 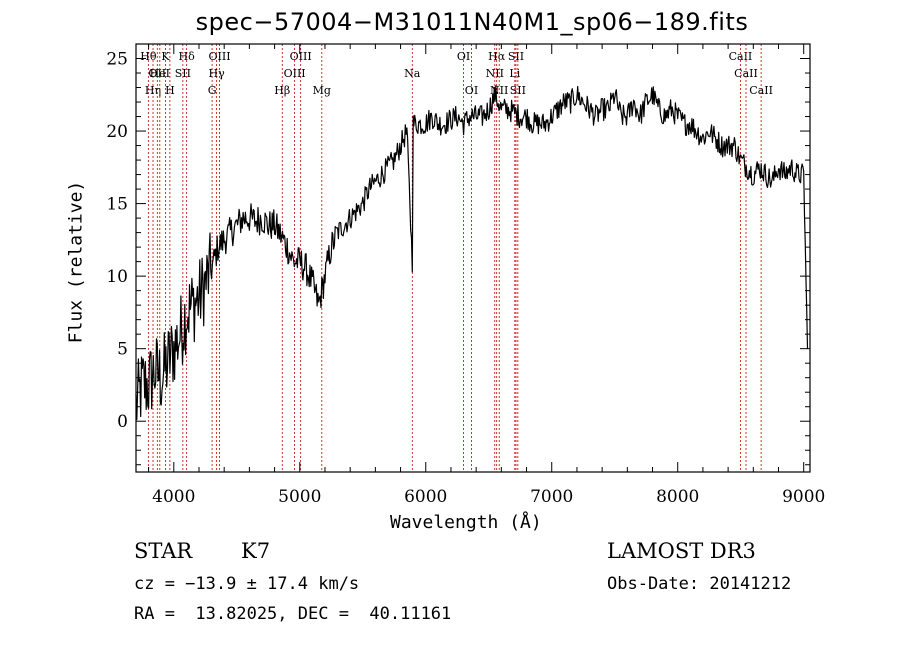 What do you see at coordinates (322, 90) in the screenshot?
I see `line-marker-label: Mg` at bounding box center [322, 90].